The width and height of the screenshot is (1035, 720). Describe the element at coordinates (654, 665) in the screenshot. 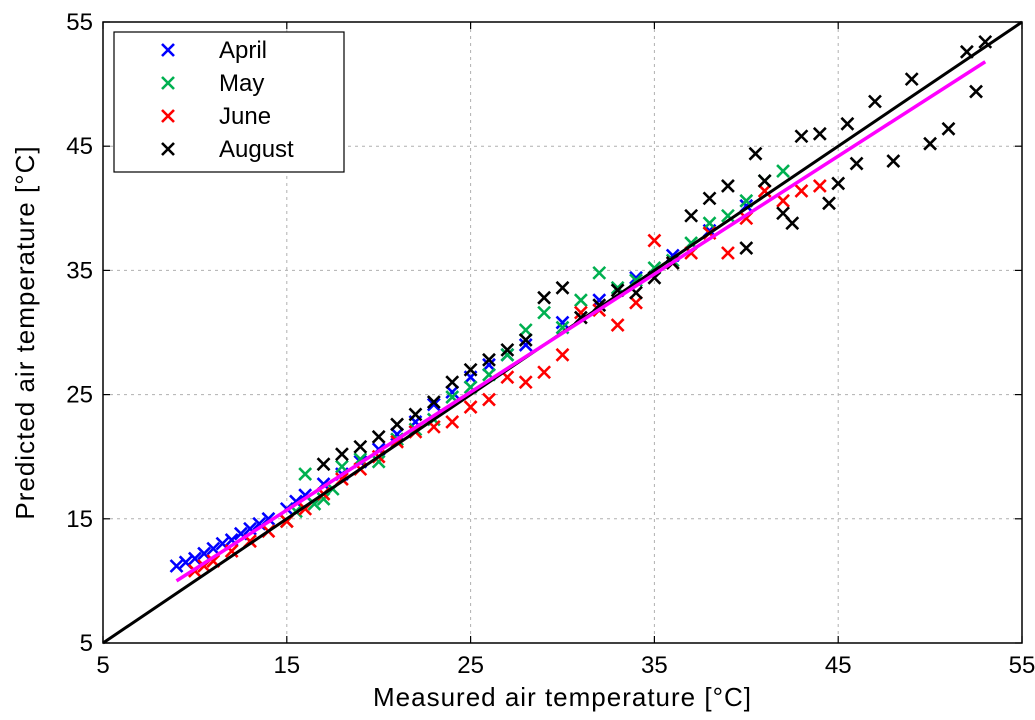

I see `x-tick-label: 35` at that location.